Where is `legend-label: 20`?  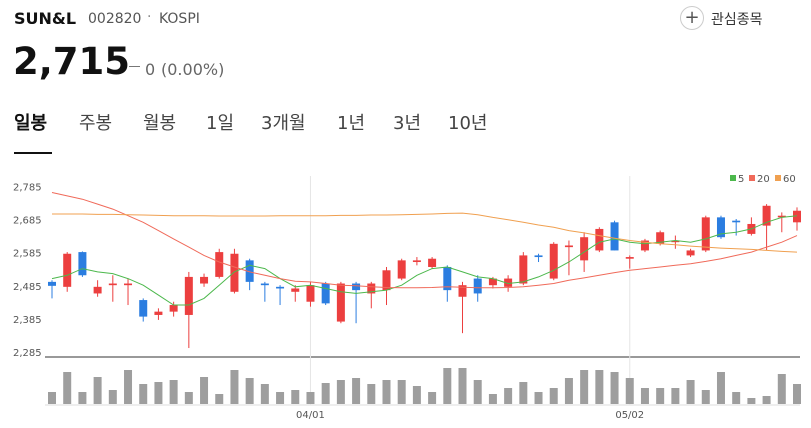
legend-label: 20 is located at coordinates (763, 179).